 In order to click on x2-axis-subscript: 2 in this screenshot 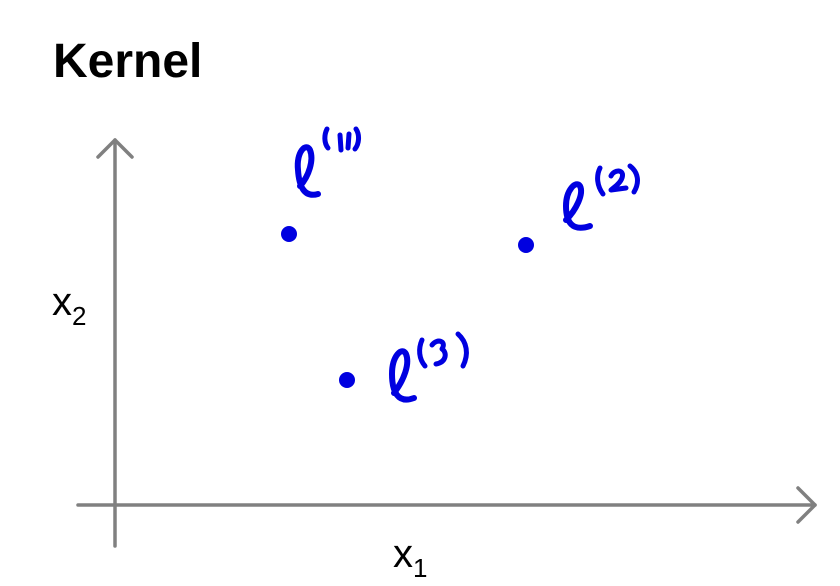, I will do `click(79, 316)`.